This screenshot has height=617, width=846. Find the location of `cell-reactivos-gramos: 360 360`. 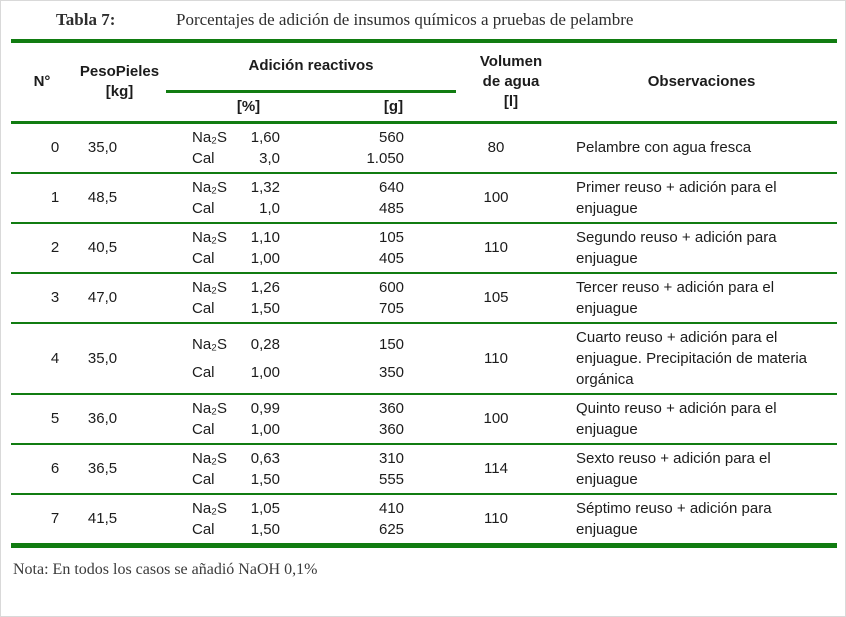

cell-reactivos-gramos: 360 360 is located at coordinates (393, 419).